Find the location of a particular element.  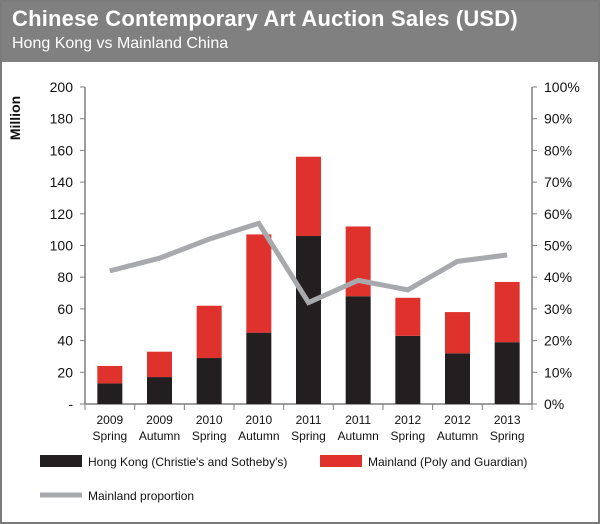

y-tick-label: 200 is located at coordinates (62, 87).